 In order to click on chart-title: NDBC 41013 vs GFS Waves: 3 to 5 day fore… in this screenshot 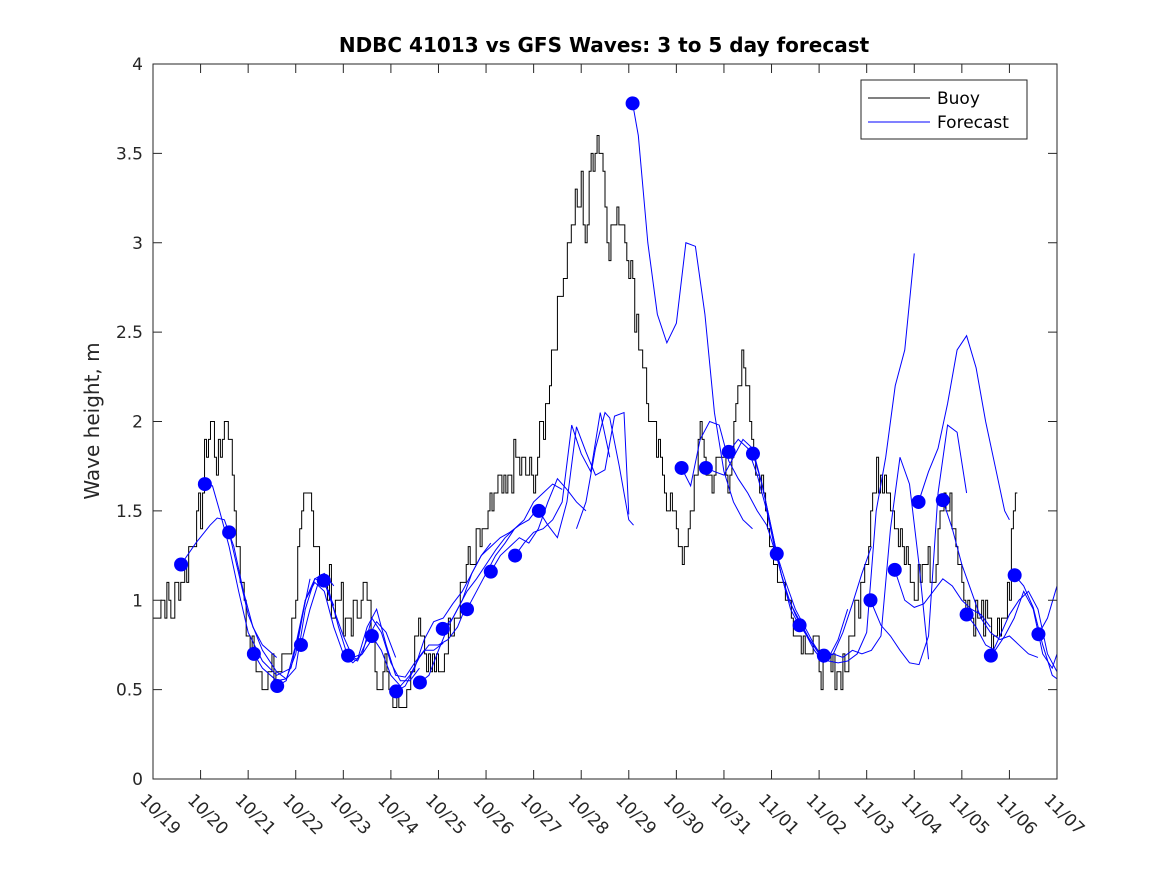, I will do `click(604, 45)`.